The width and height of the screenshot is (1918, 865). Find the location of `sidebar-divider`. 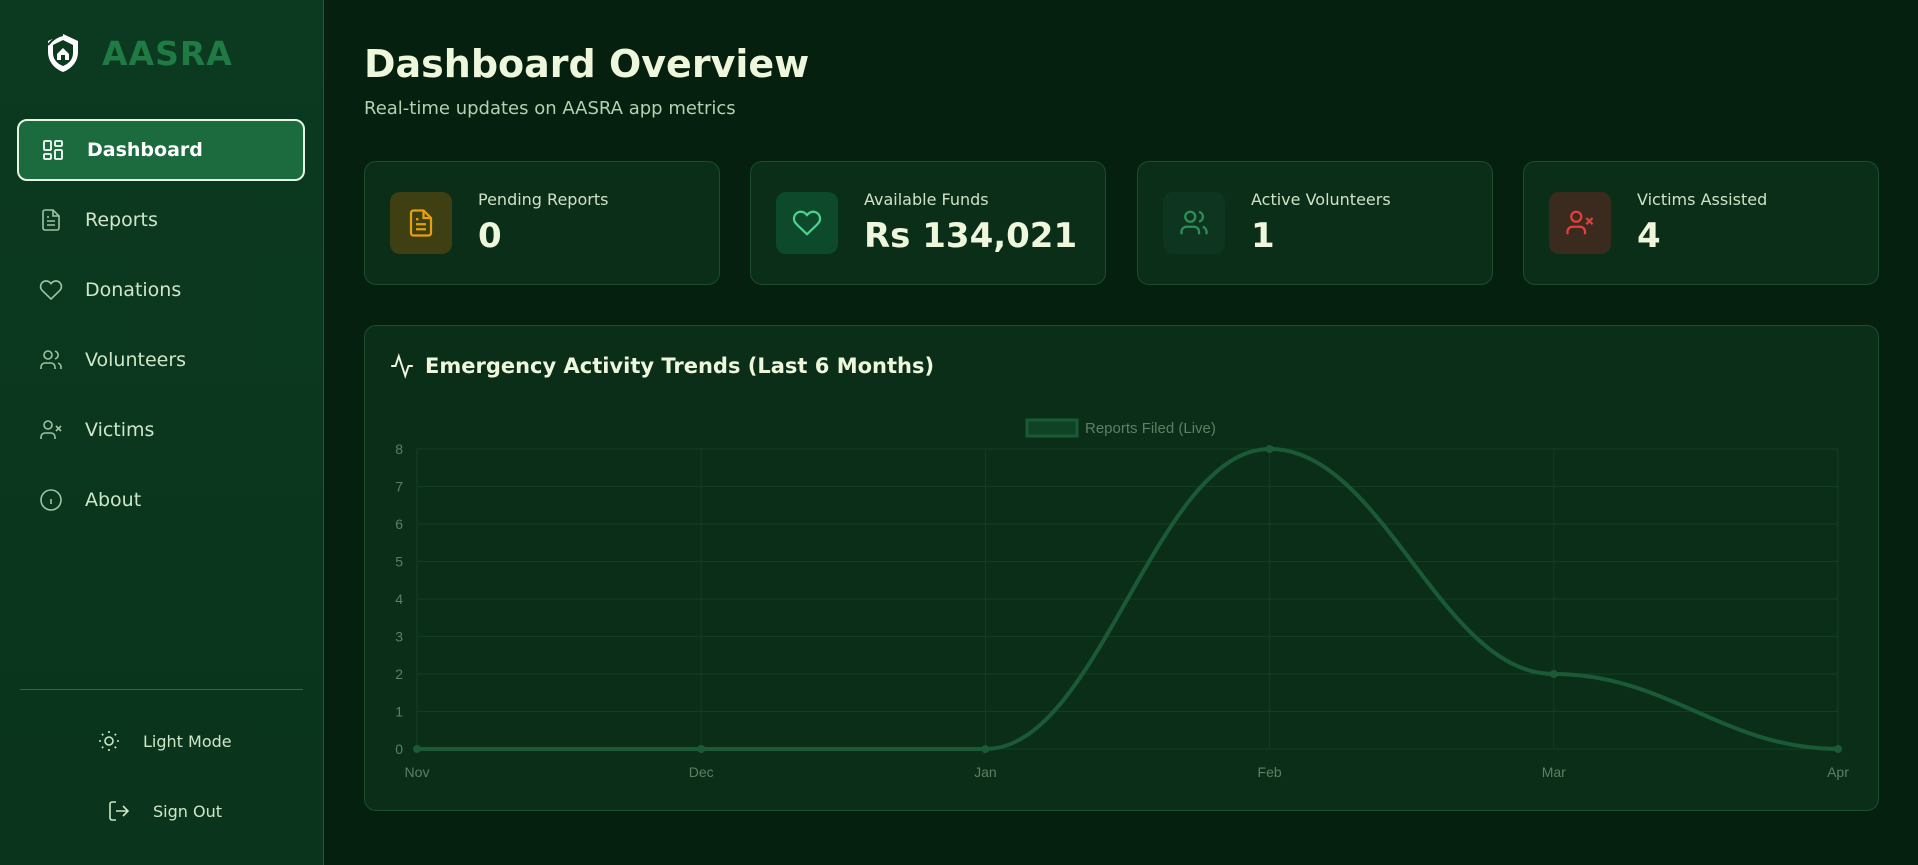

sidebar-divider is located at coordinates (161, 689).